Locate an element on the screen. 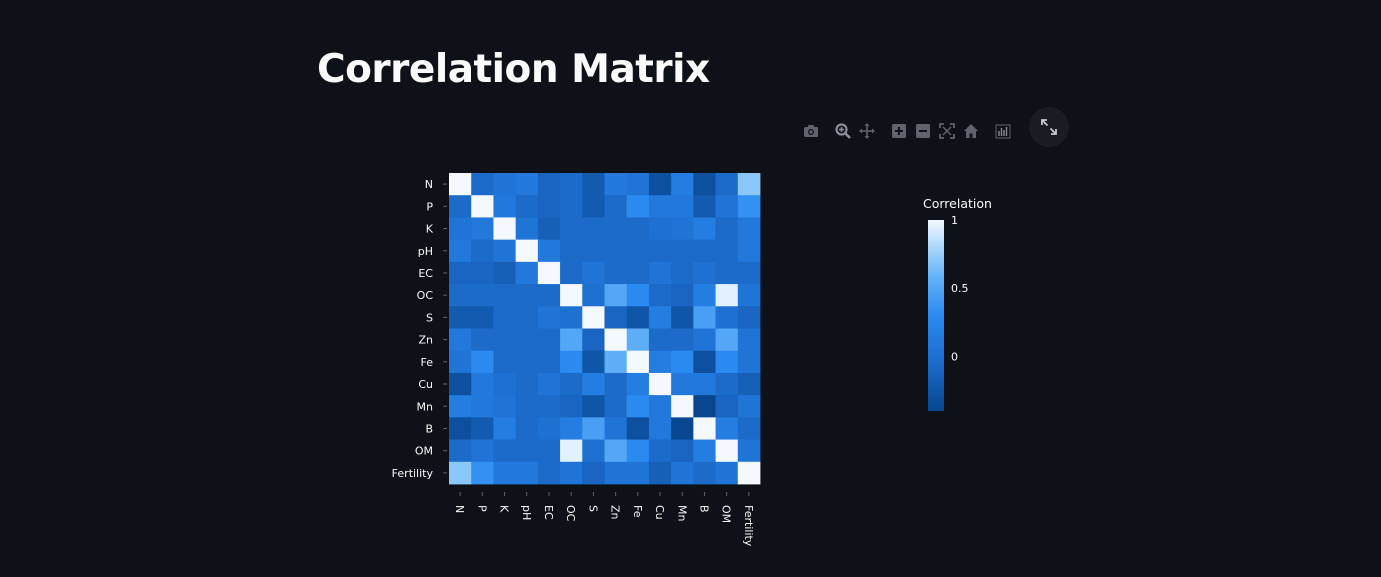 This screenshot has height=577, width=1381. camera-icon is located at coordinates (811, 131).